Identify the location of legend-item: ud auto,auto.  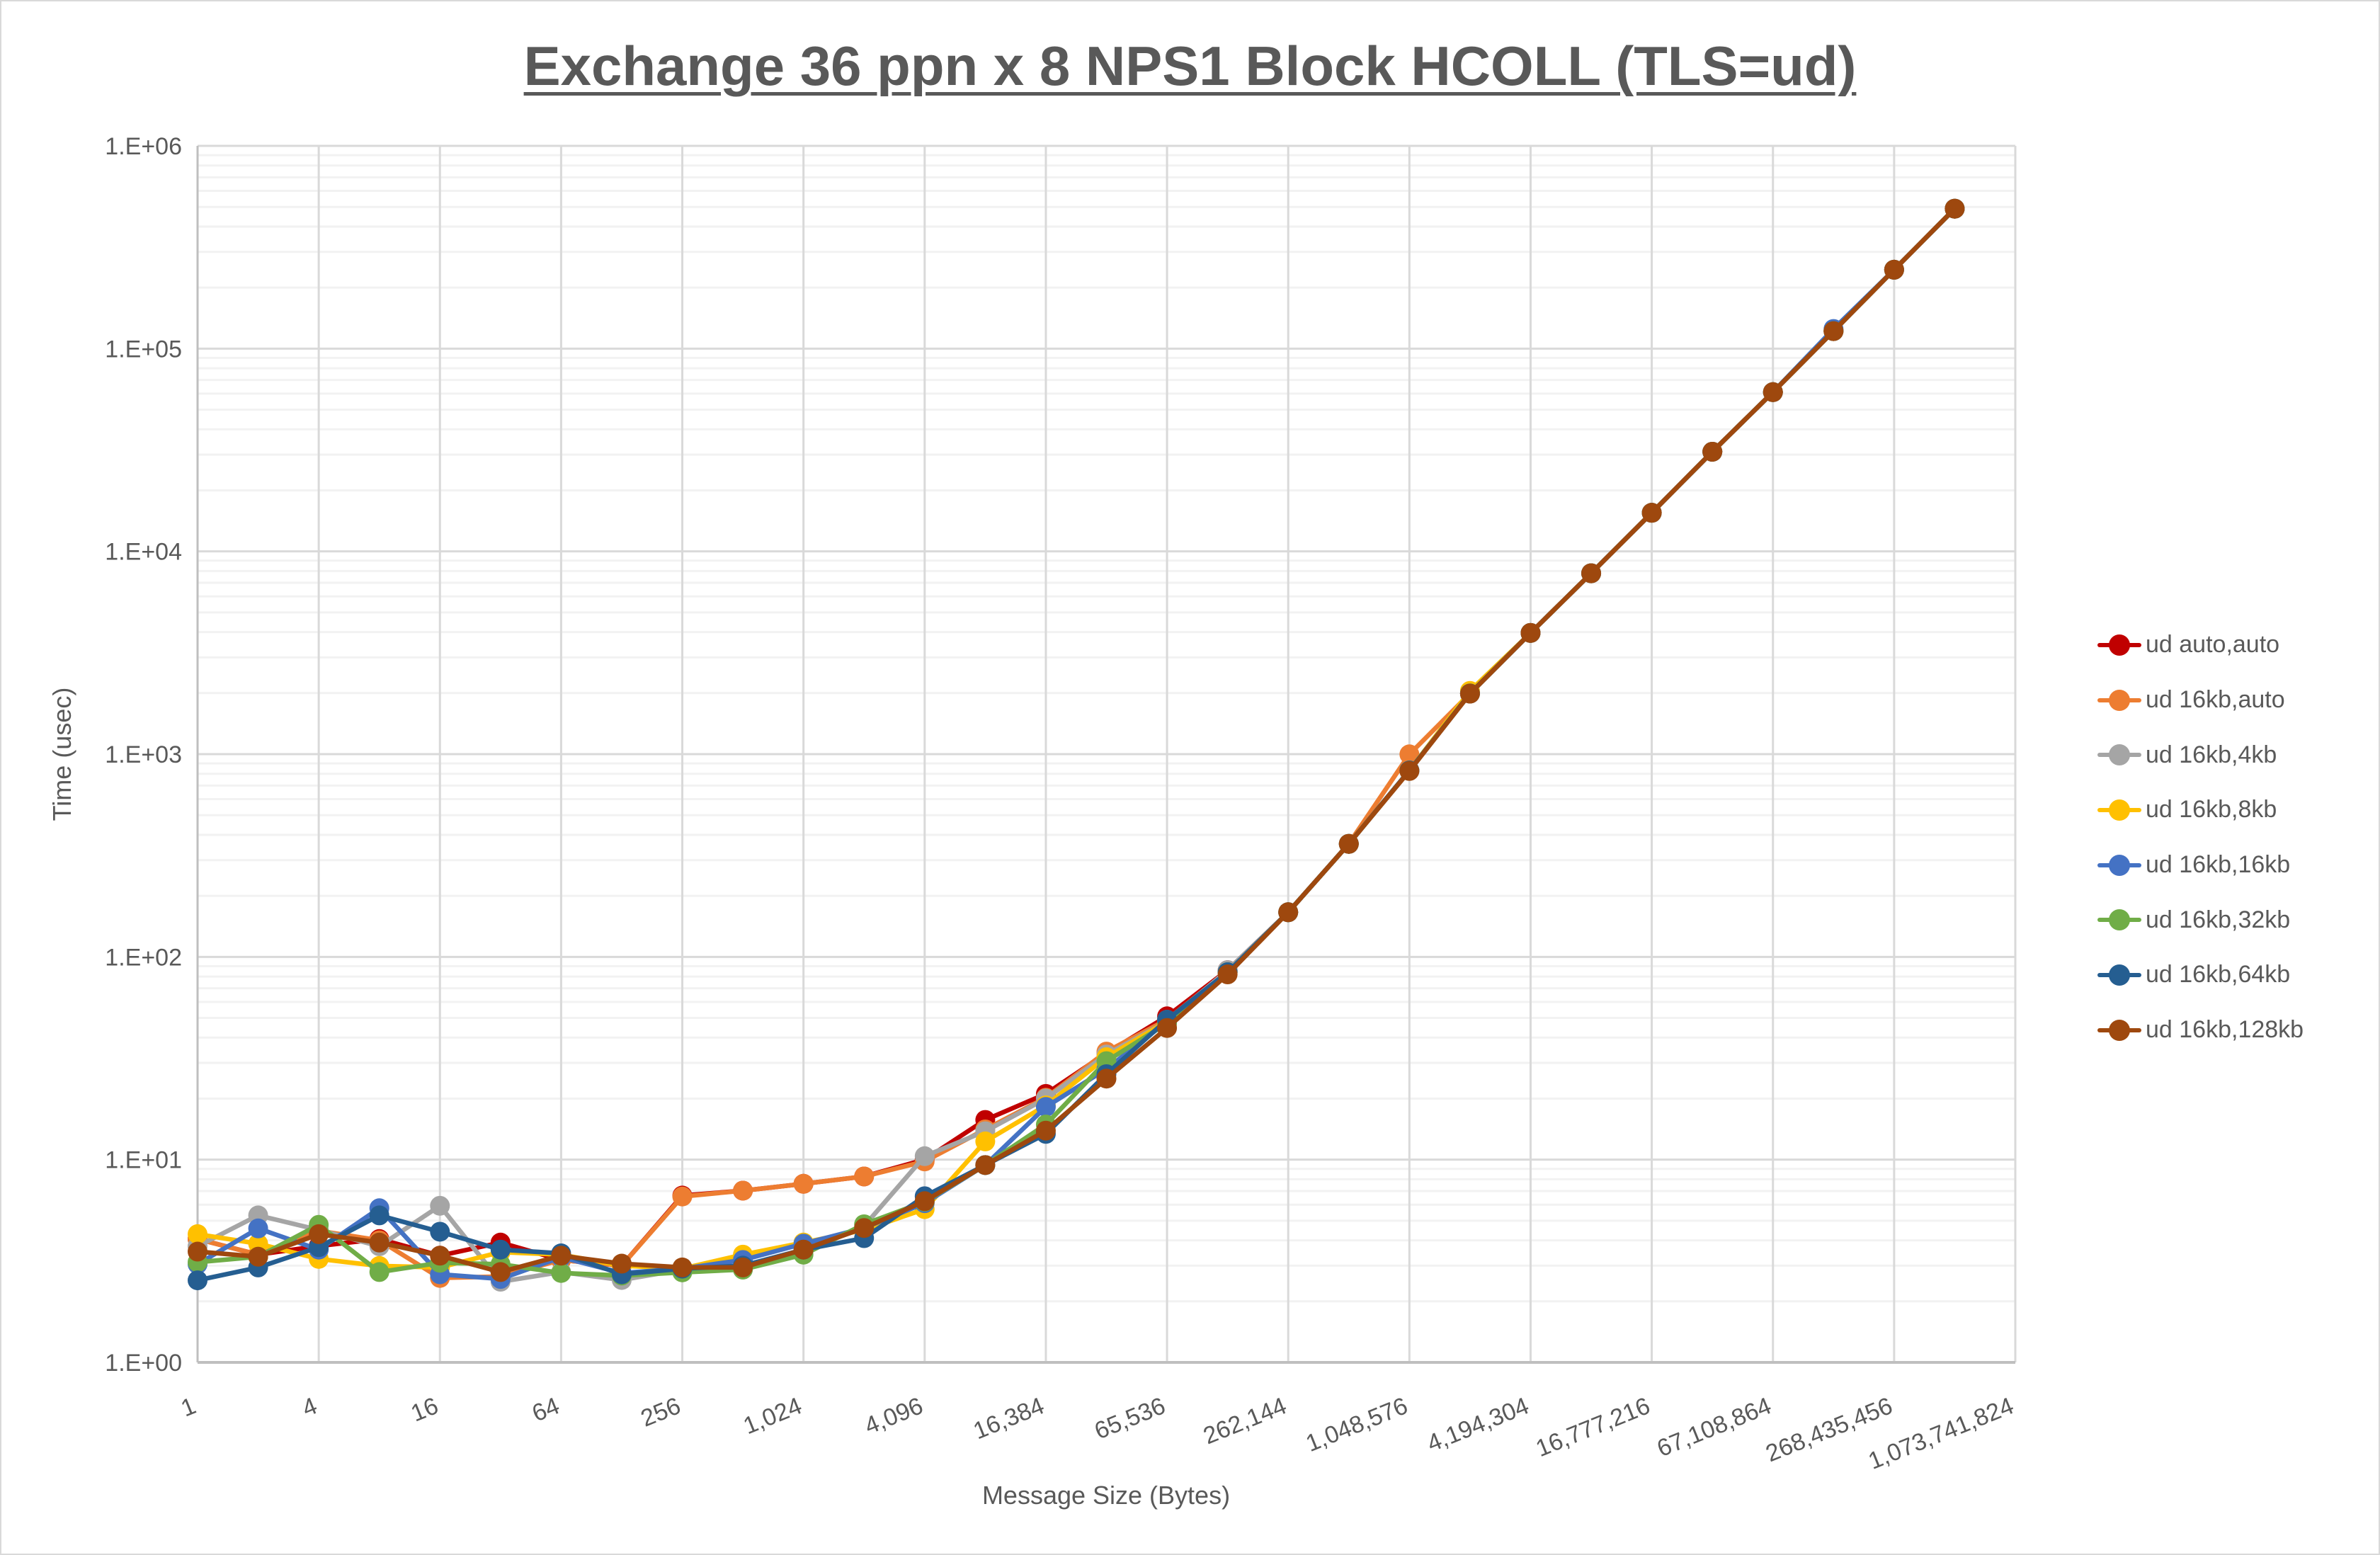
(2200, 645).